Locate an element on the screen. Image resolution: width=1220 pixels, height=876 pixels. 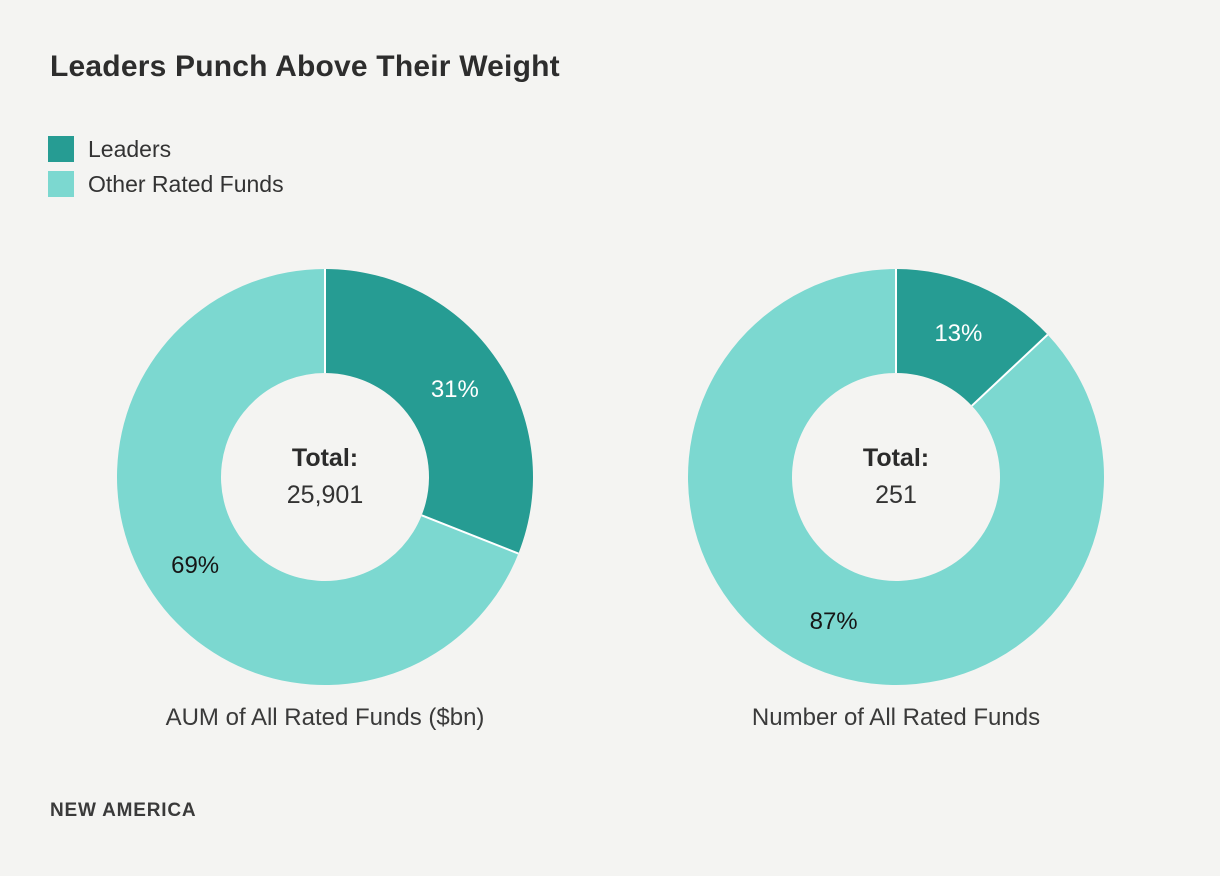
legend-item-other-rated-funds: Other Rated Funds is located at coordinates (166, 184).